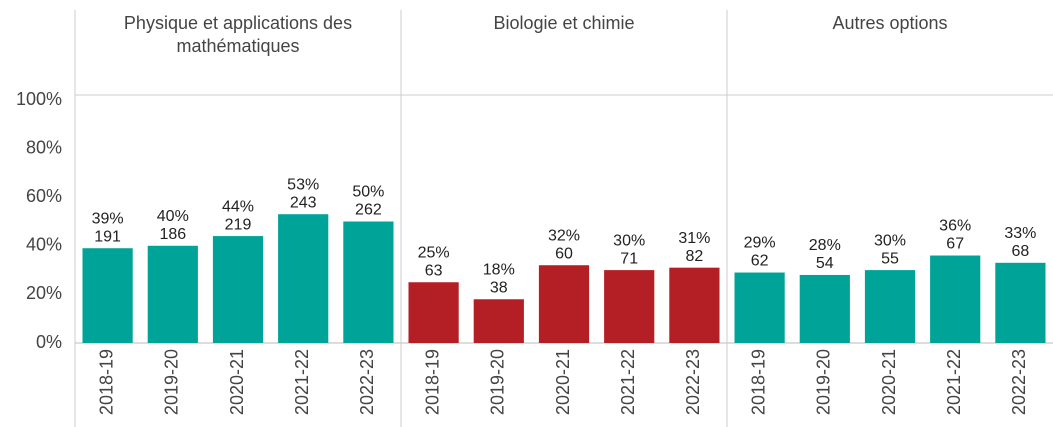 This screenshot has width=1053, height=427. I want to click on y-tick-label: 100%, so click(39, 99).